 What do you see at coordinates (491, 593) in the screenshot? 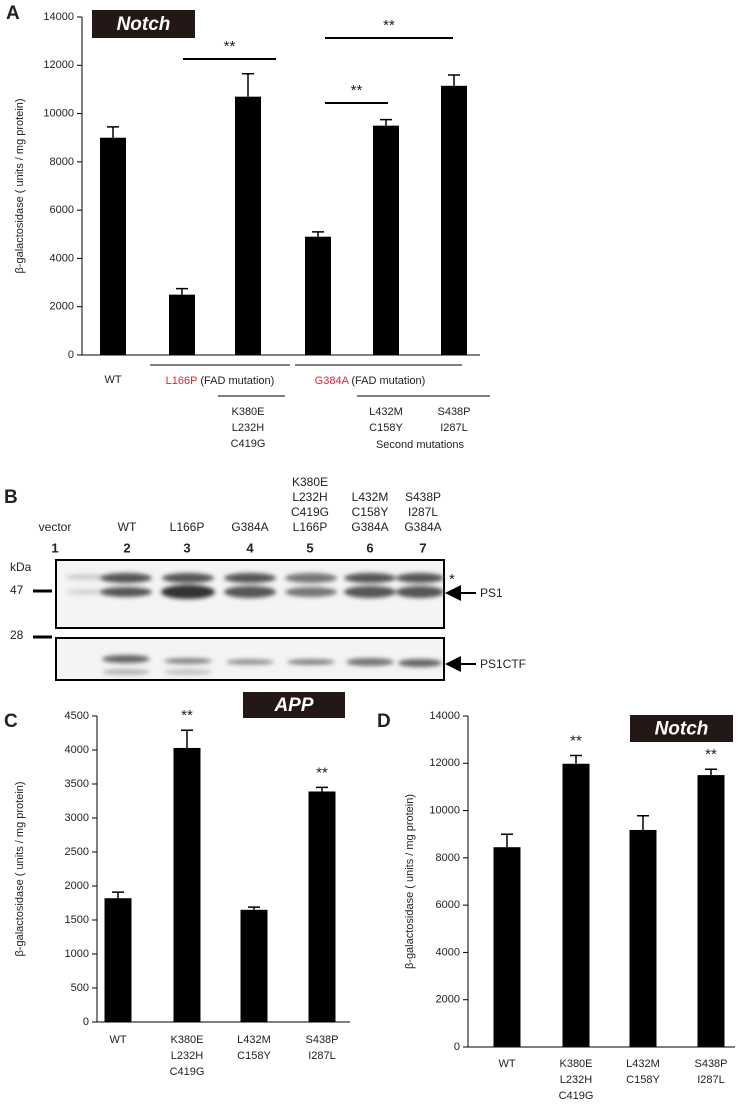
I see `band-label: PS1` at bounding box center [491, 593].